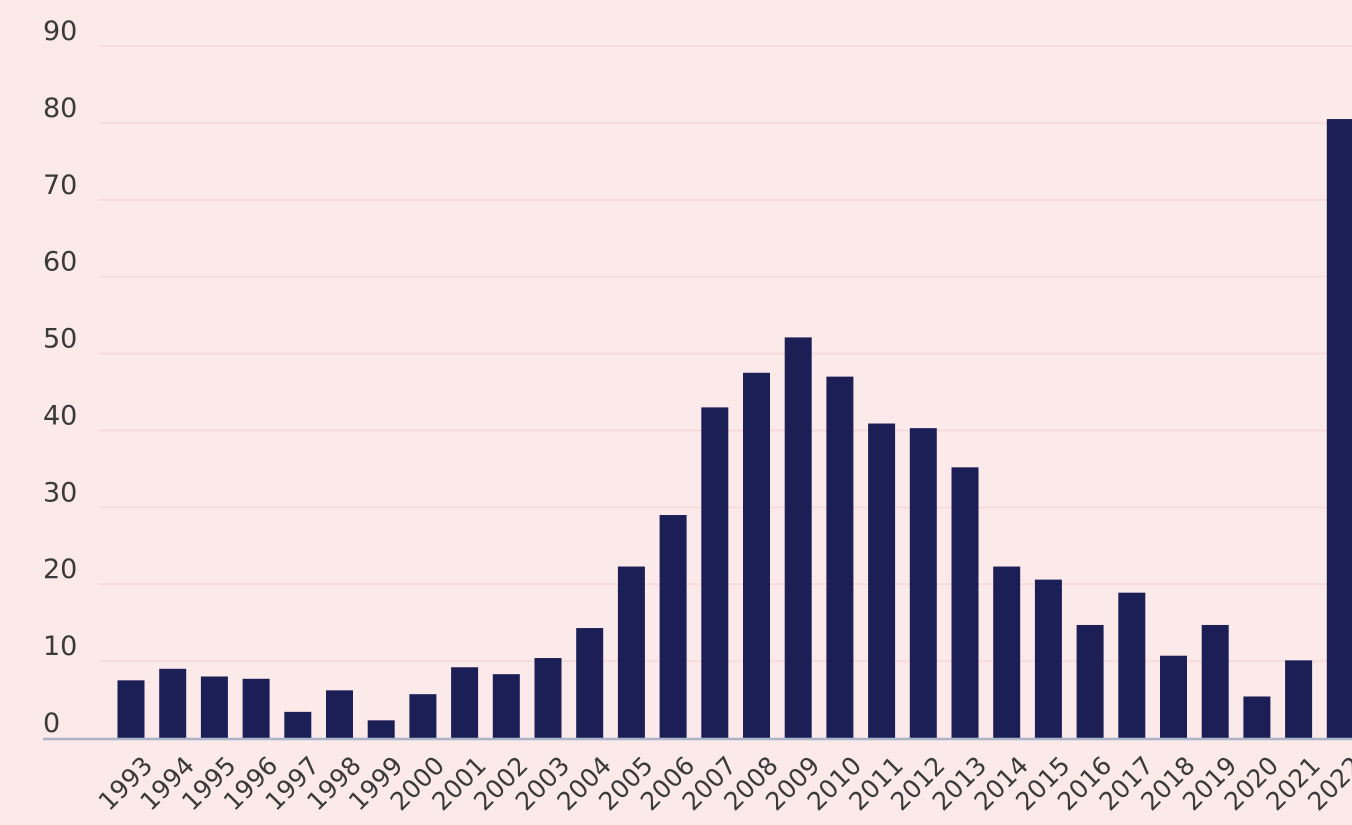  What do you see at coordinates (423, 716) in the screenshot?
I see `bar-2000` at bounding box center [423, 716].